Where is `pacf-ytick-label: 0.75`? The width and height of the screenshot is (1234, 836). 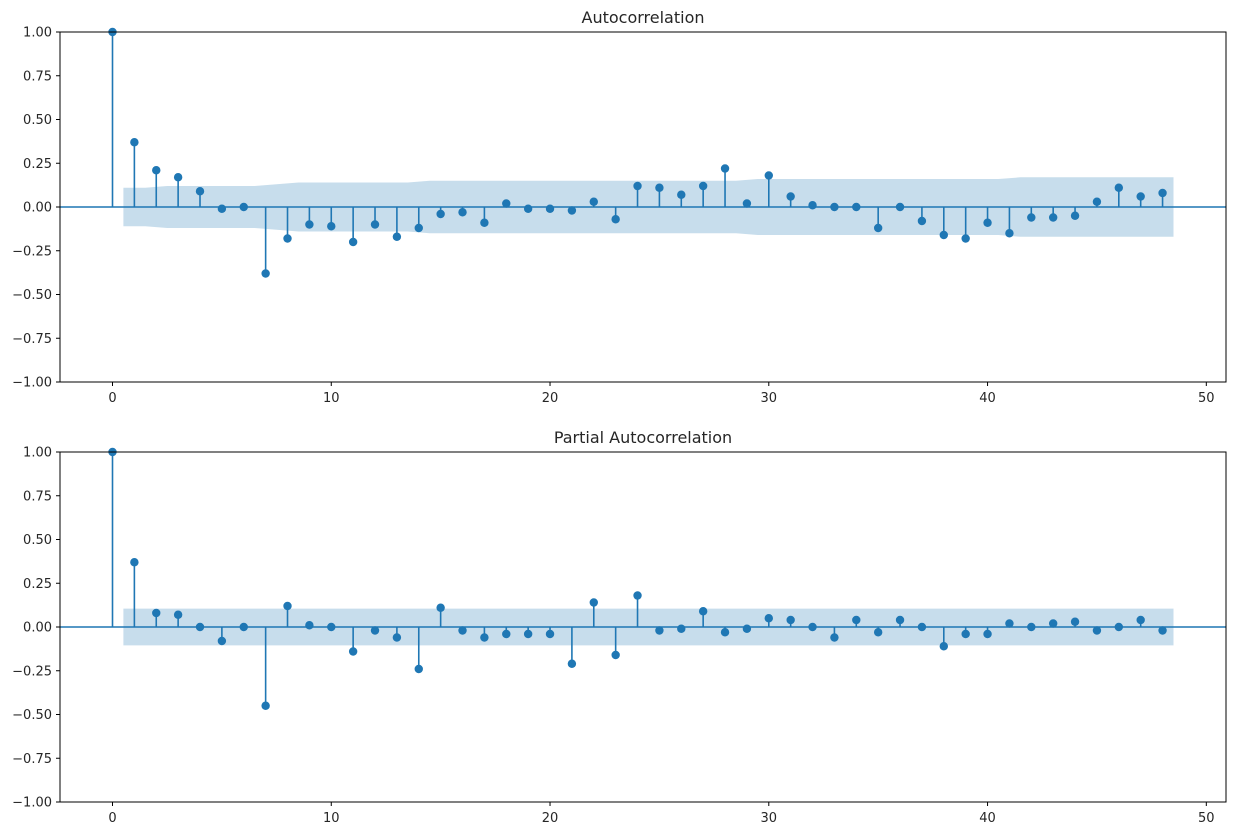
pacf-ytick-label: 0.75 is located at coordinates (37, 496).